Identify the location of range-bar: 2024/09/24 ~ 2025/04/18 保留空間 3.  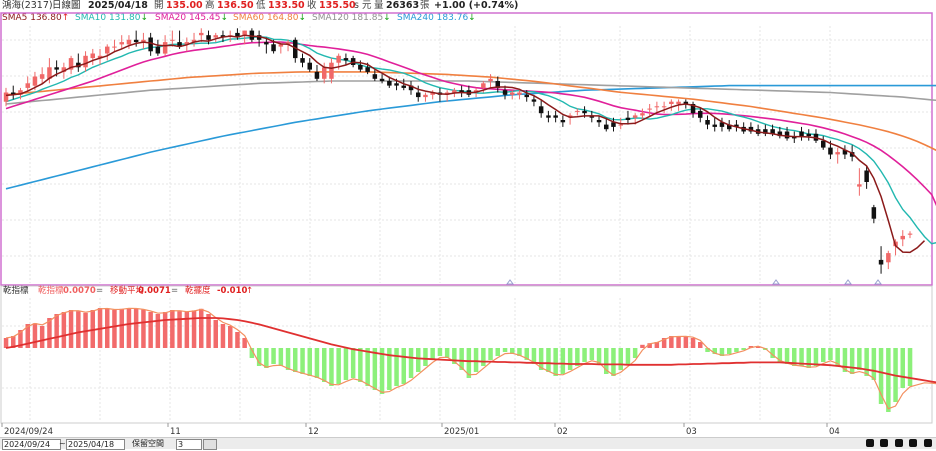
(468, 444).